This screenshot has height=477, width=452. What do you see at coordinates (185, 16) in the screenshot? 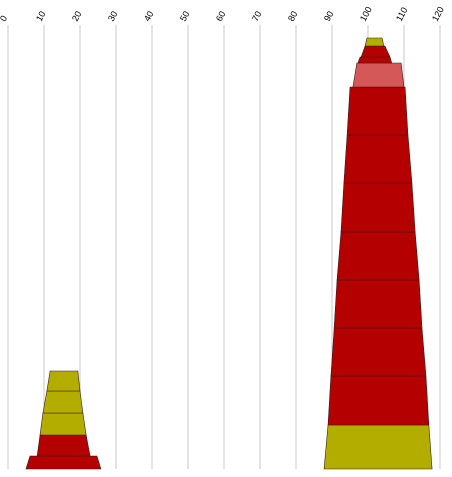
I see `x-tick-label: 50` at bounding box center [185, 16].